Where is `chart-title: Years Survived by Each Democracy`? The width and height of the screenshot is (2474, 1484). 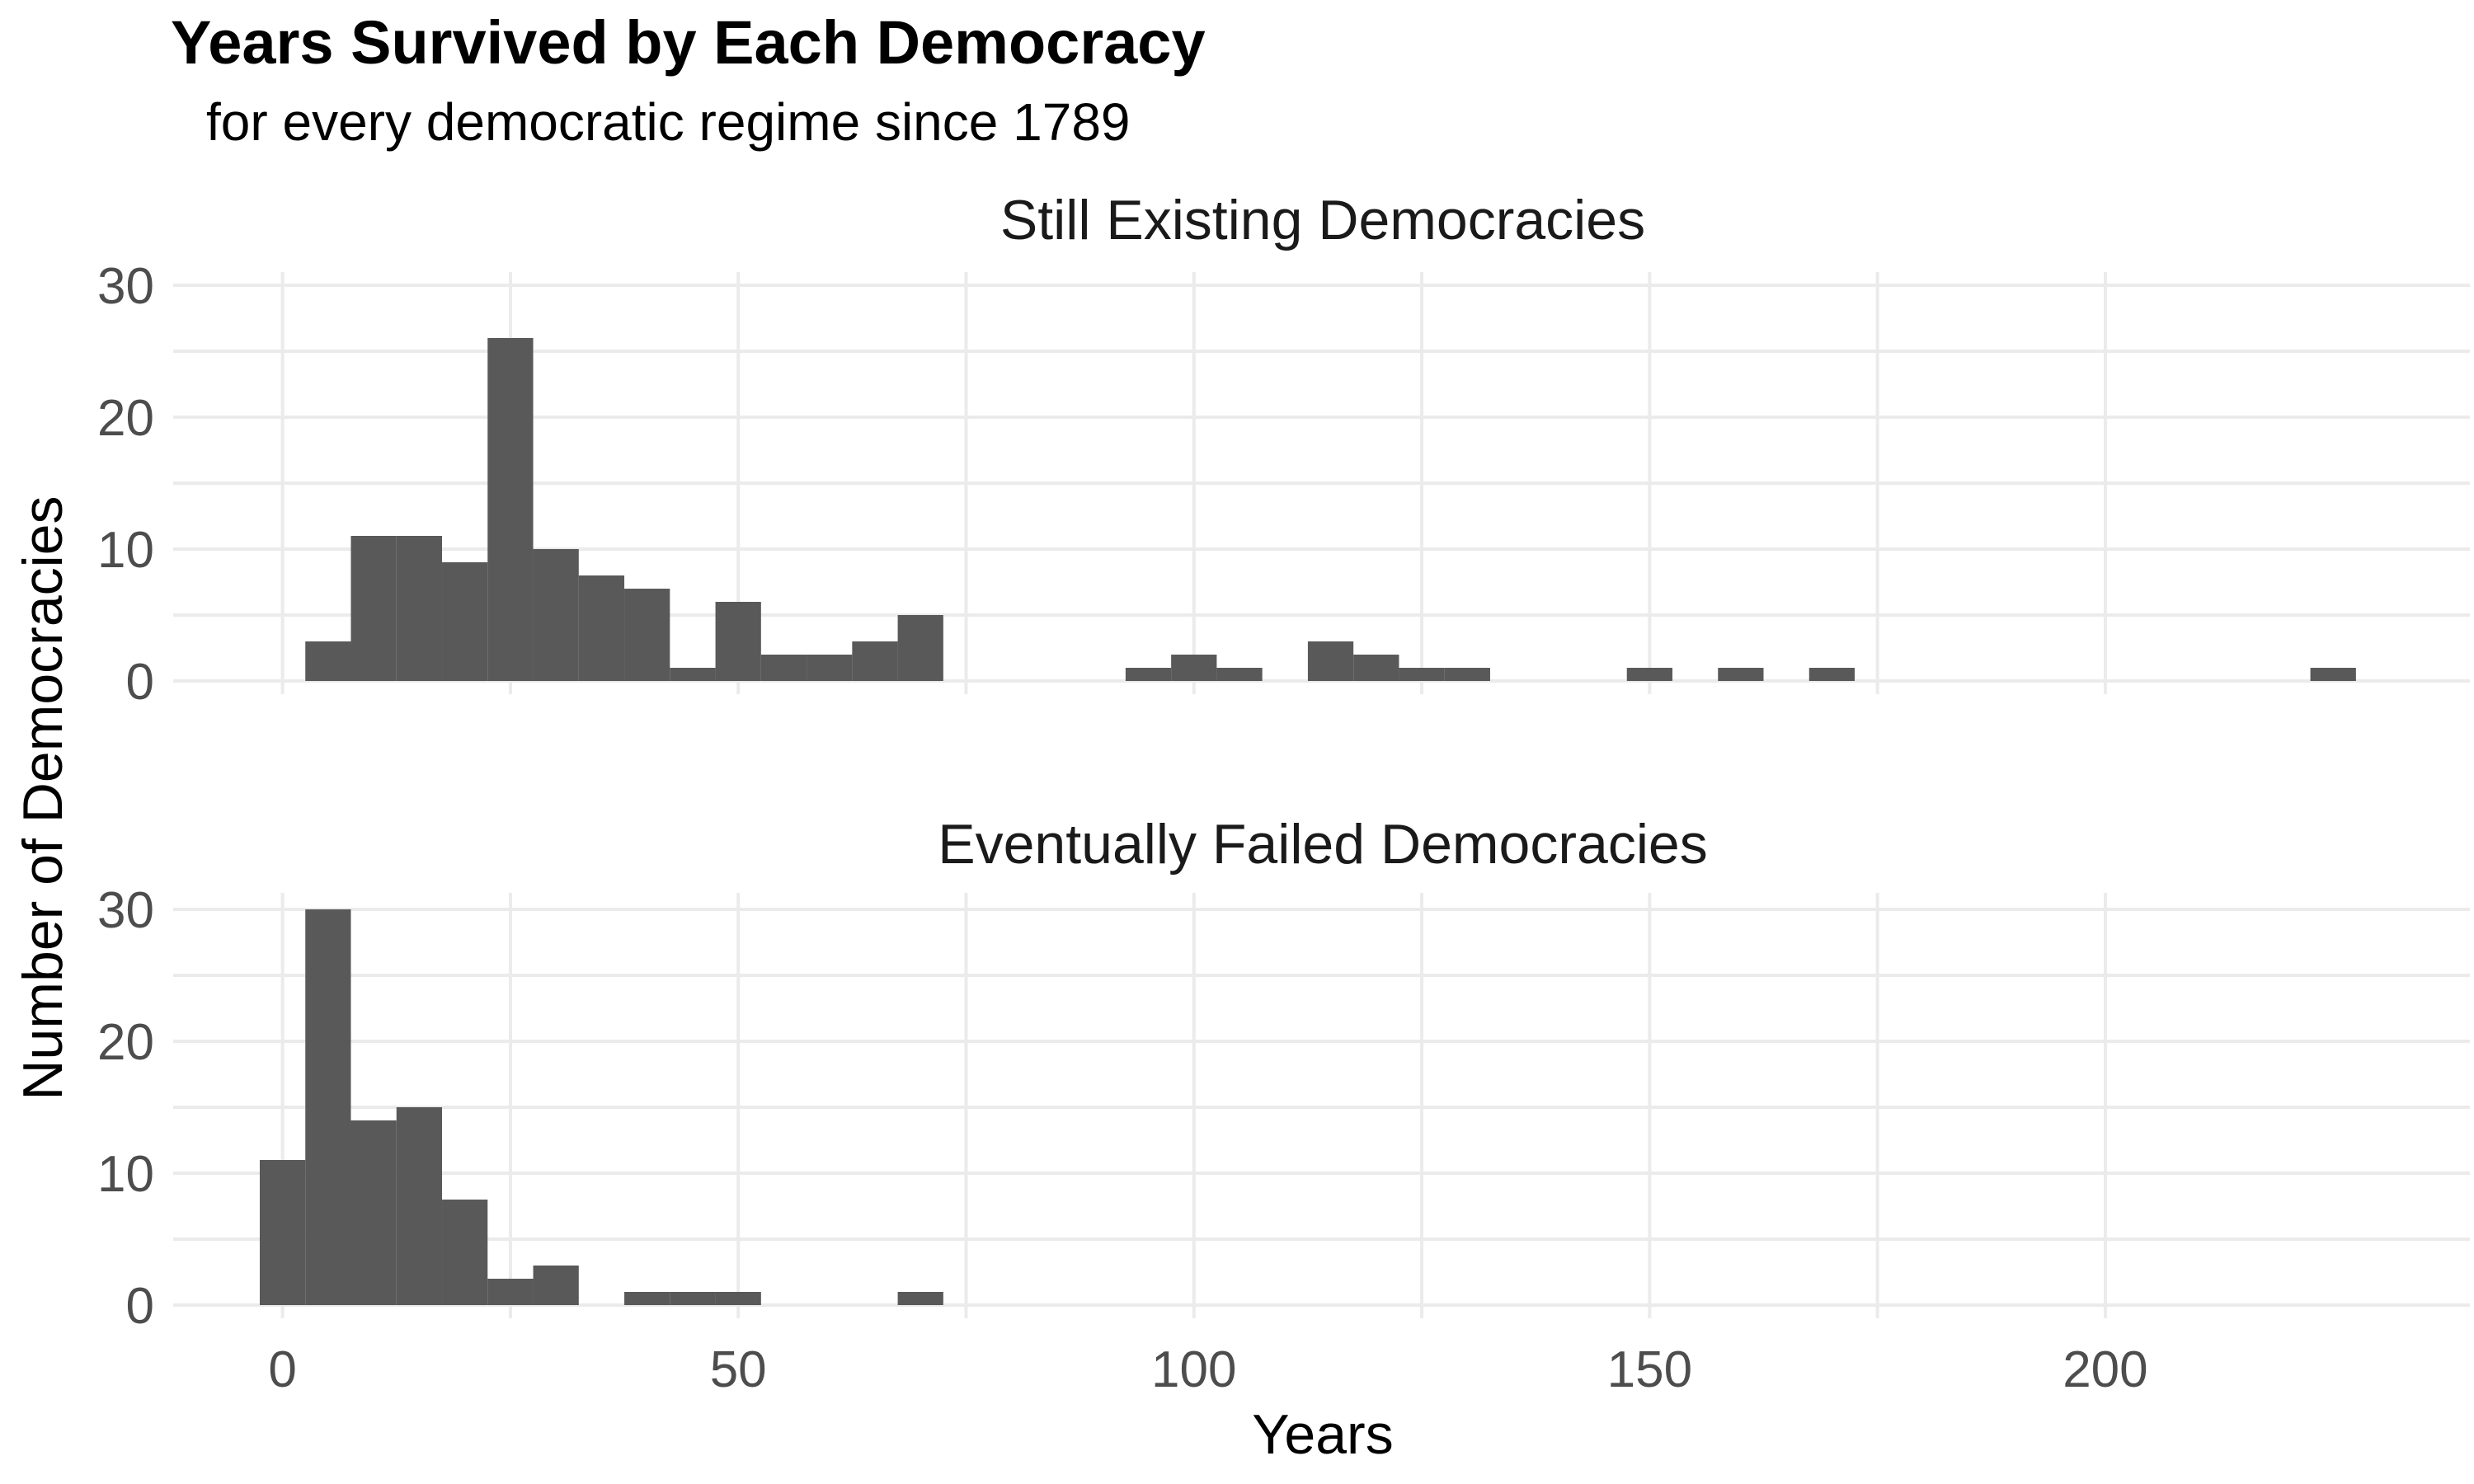
chart-title: Years Survived by Each Democracy is located at coordinates (688, 42).